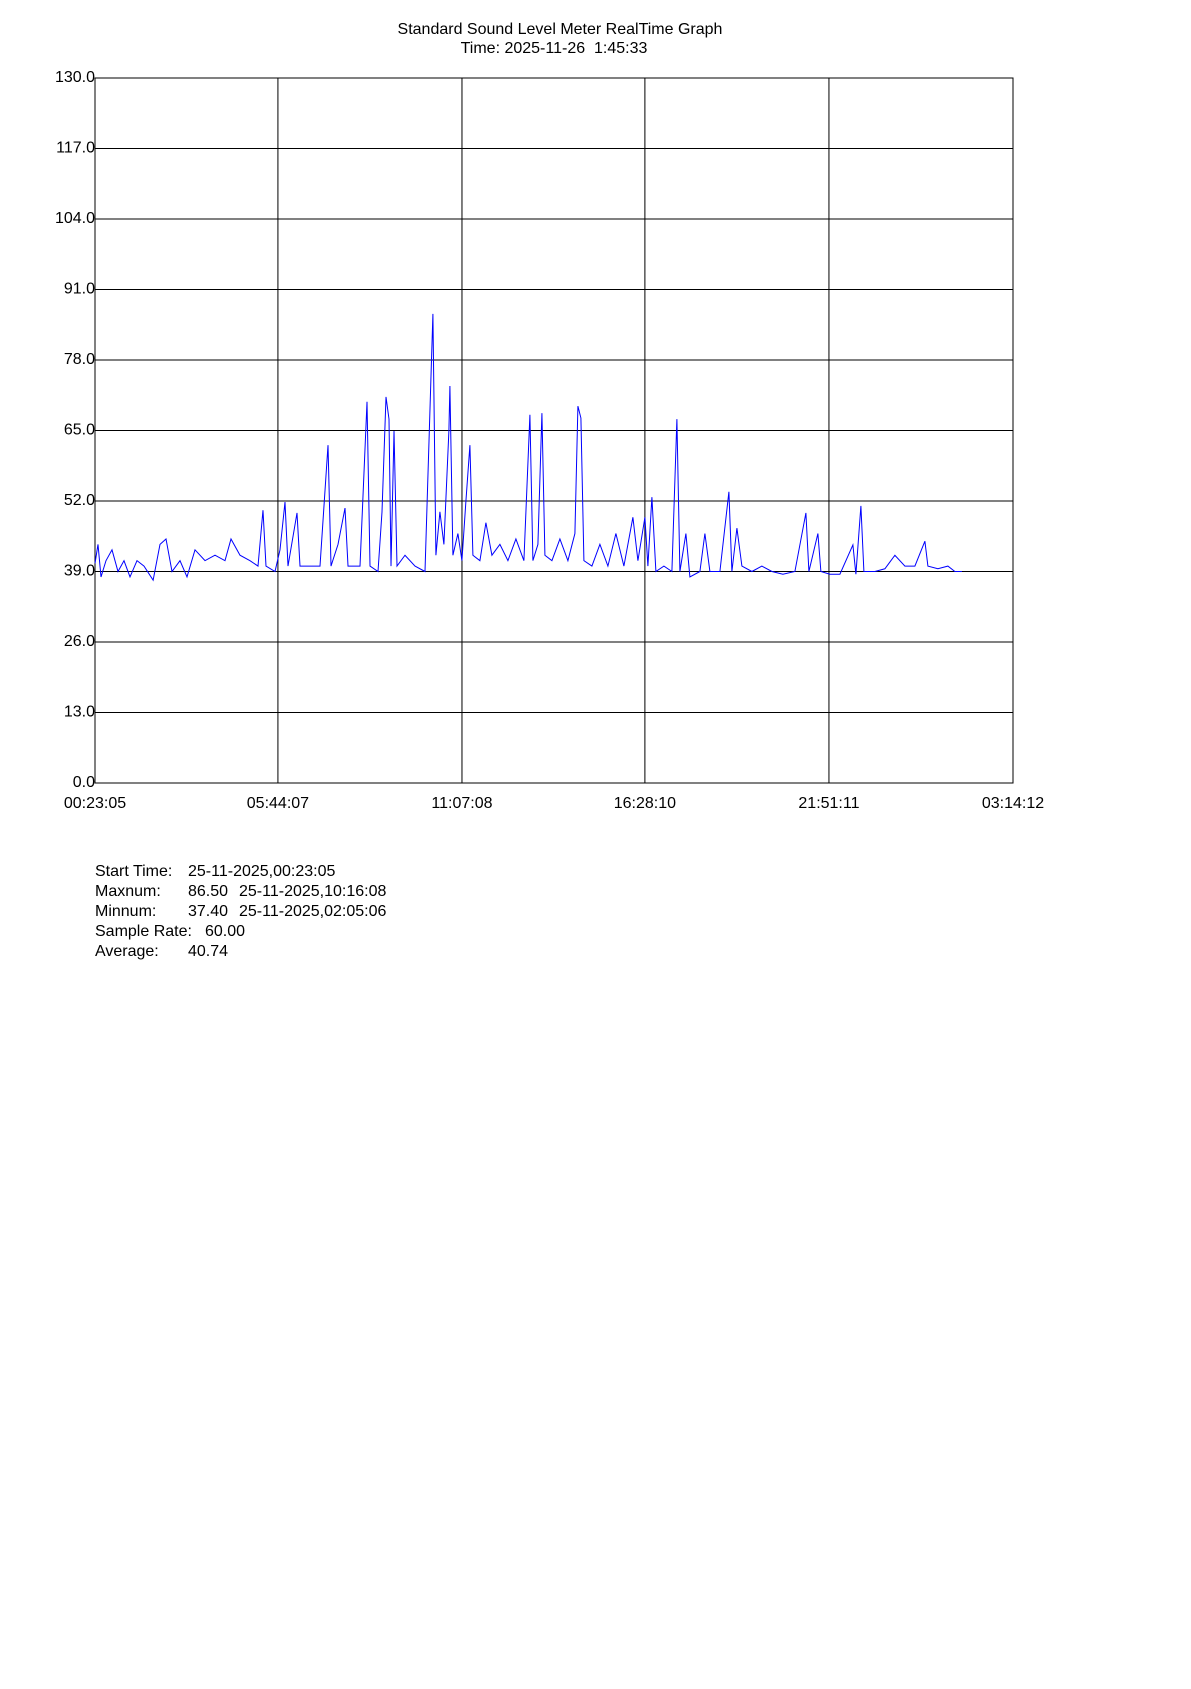 This screenshot has width=1191, height=1689. Describe the element at coordinates (261, 871) in the screenshot. I see `stat-text: 25-11-2025,00:23:05` at that location.